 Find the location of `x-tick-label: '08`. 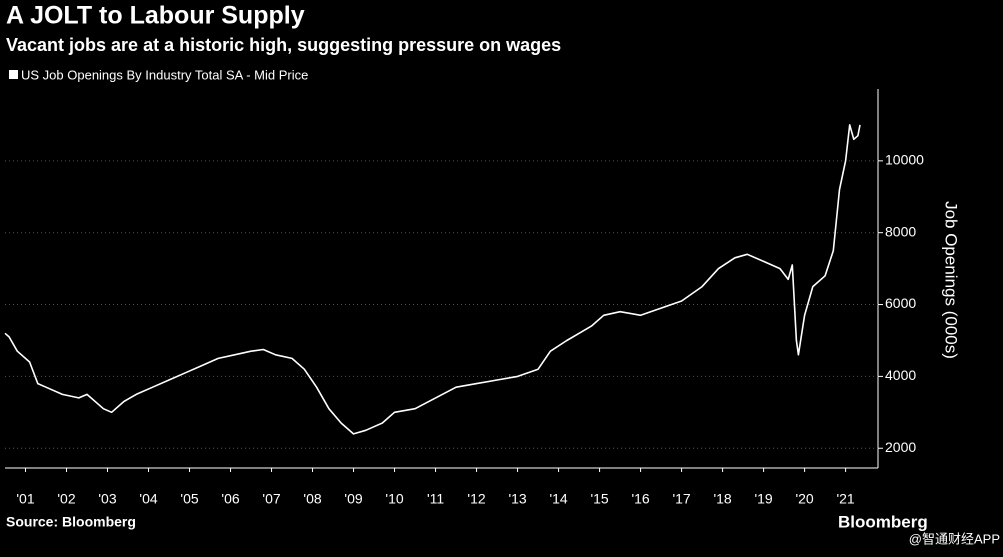

x-tick-label: '08 is located at coordinates (312, 499).